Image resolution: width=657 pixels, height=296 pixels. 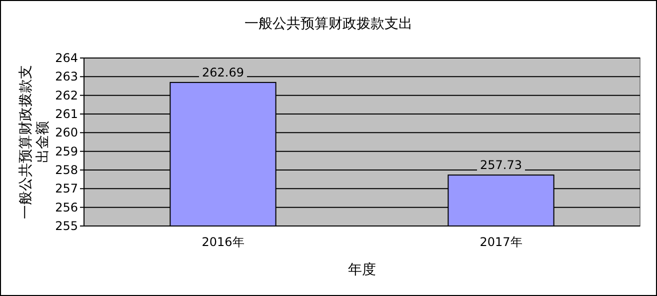 What do you see at coordinates (66, 207) in the screenshot?
I see `y-tick-label: 256` at bounding box center [66, 207].